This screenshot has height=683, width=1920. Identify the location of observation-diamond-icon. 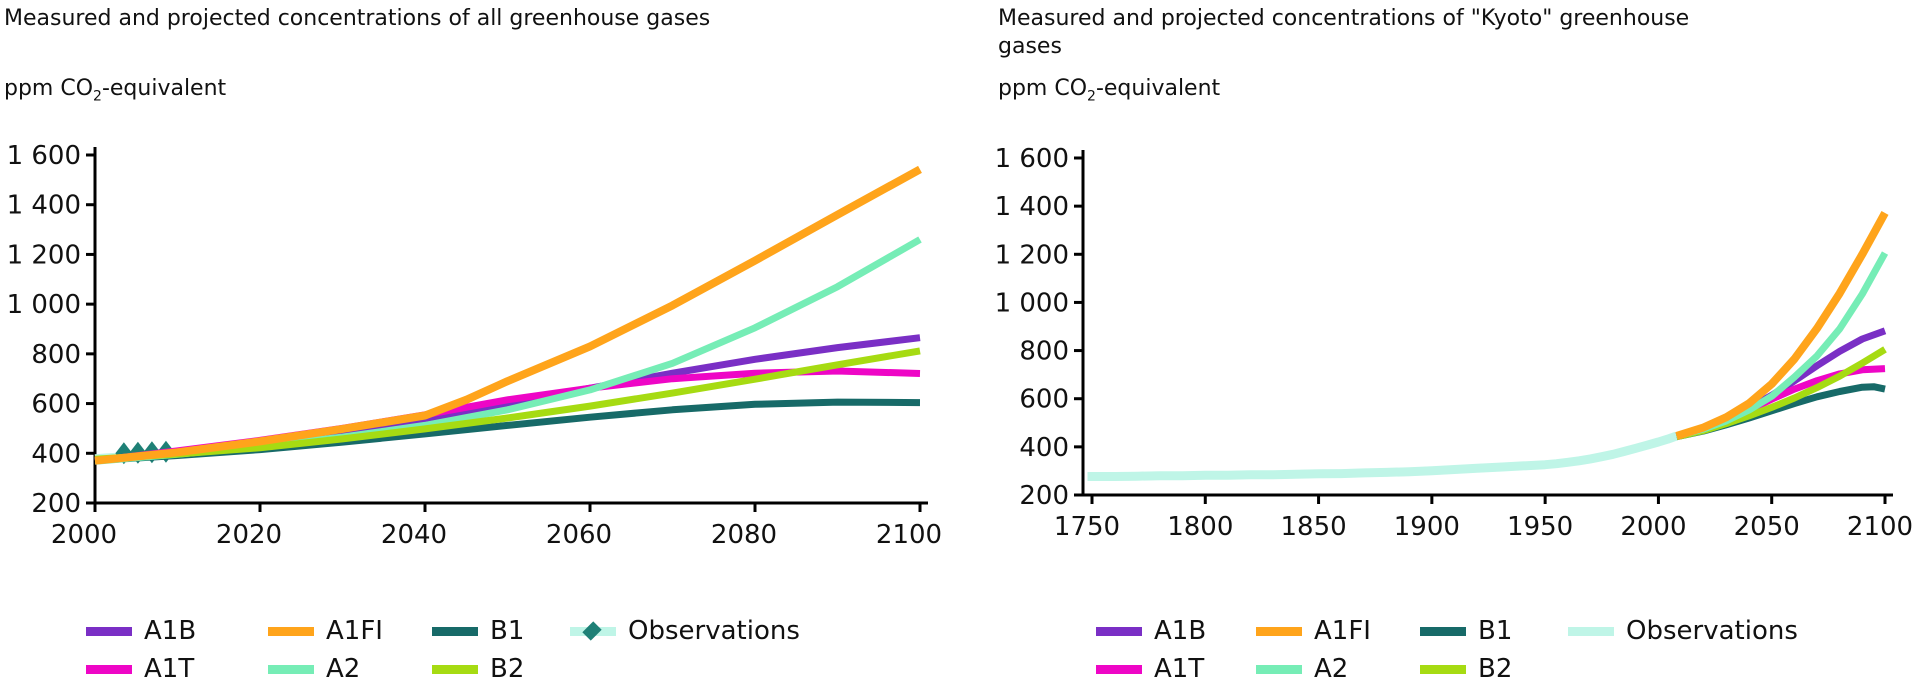
(592, 630).